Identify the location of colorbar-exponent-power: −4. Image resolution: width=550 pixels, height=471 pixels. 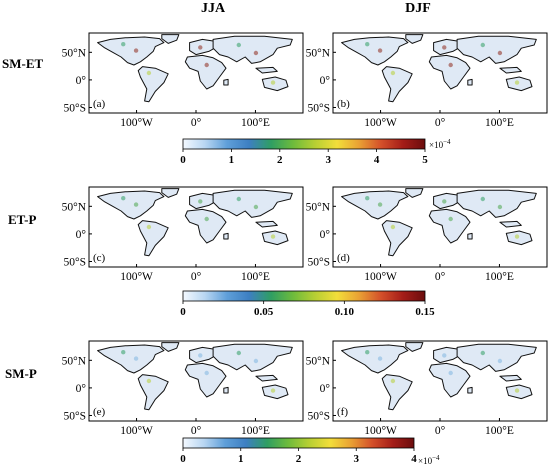
(436, 458).